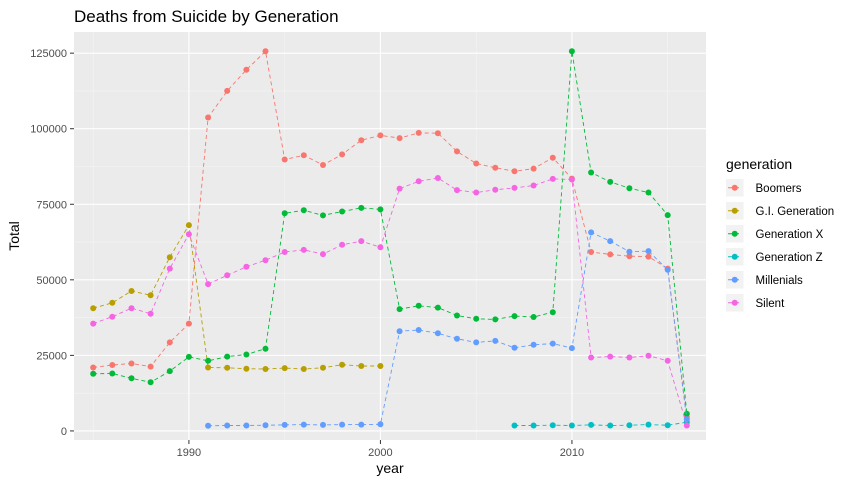 Image resolution: width=853 pixels, height=484 pixels. I want to click on y-axis-title: Total, so click(14, 236).